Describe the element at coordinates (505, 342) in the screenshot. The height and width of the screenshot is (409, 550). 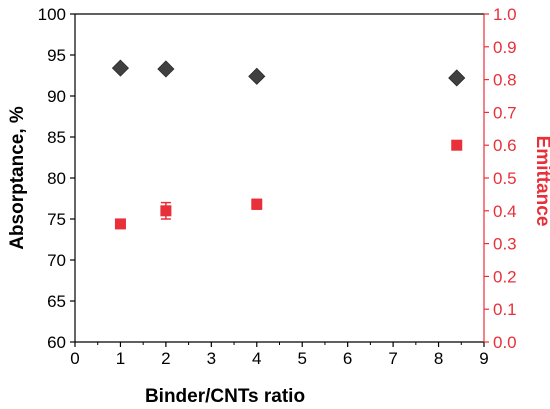
I see `y-right-tick-label: 0.0` at that location.